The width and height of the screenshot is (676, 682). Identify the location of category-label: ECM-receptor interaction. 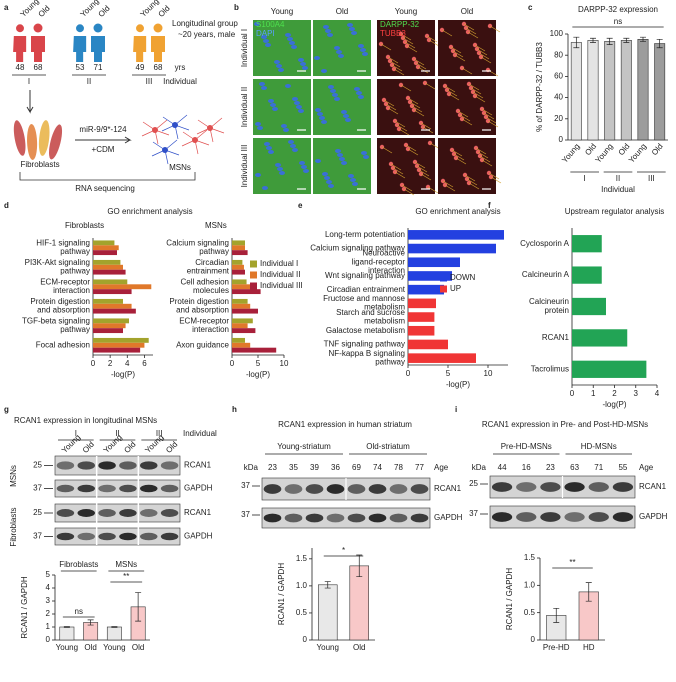
(65, 287).